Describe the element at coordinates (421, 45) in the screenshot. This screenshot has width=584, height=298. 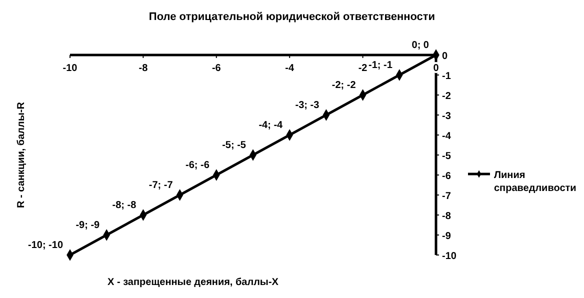
I see `data-label: 0; 0` at that location.